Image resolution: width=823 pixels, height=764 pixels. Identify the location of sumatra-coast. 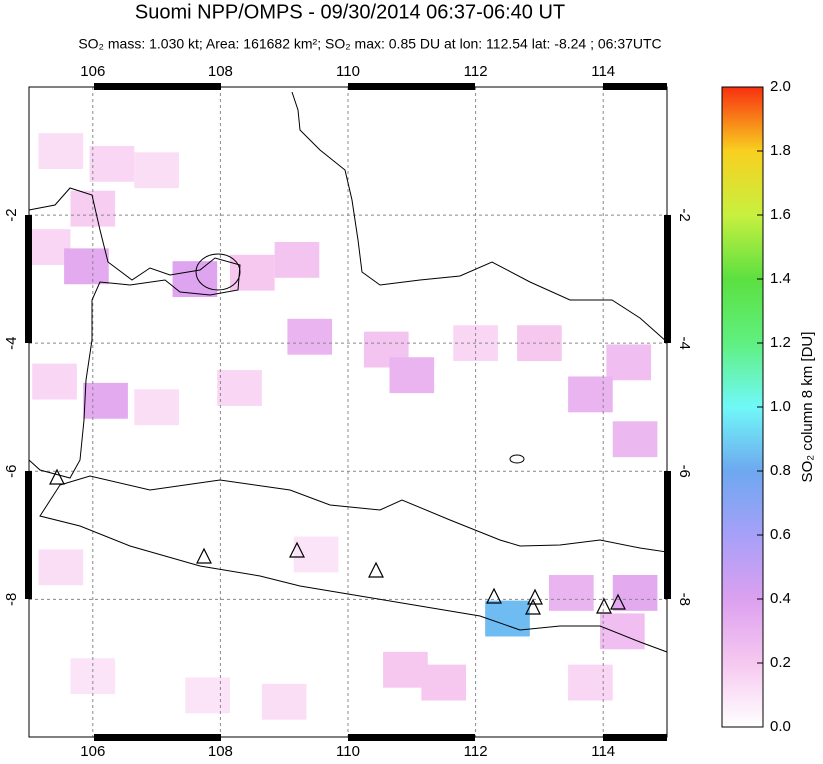
(134, 333).